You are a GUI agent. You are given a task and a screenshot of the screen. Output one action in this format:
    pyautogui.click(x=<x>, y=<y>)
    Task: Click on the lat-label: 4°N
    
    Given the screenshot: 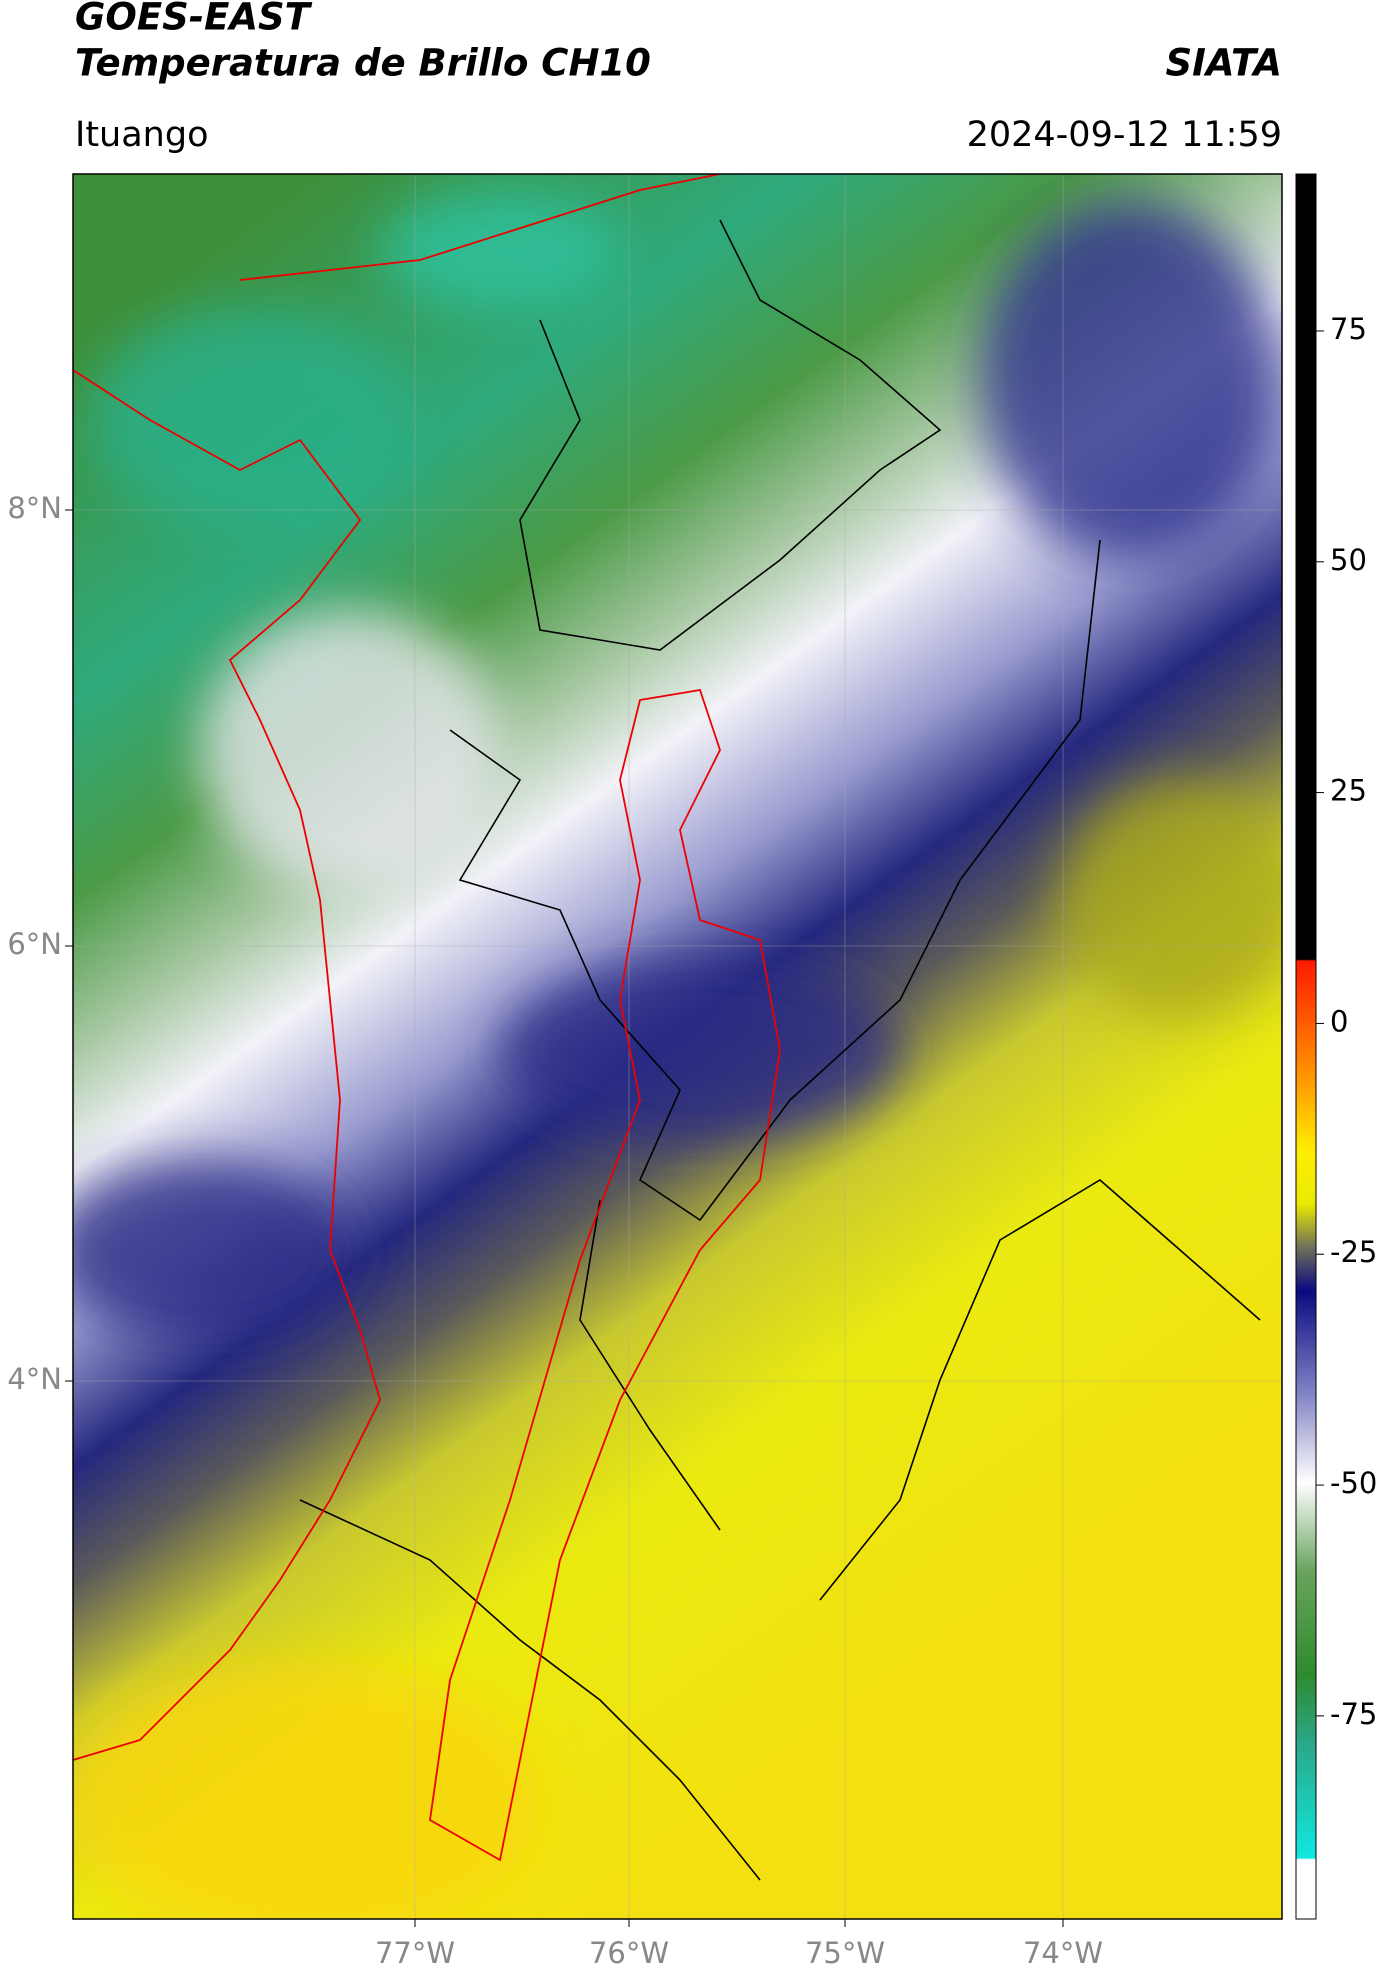 What is the action you would take?
    pyautogui.click(x=34, y=1379)
    